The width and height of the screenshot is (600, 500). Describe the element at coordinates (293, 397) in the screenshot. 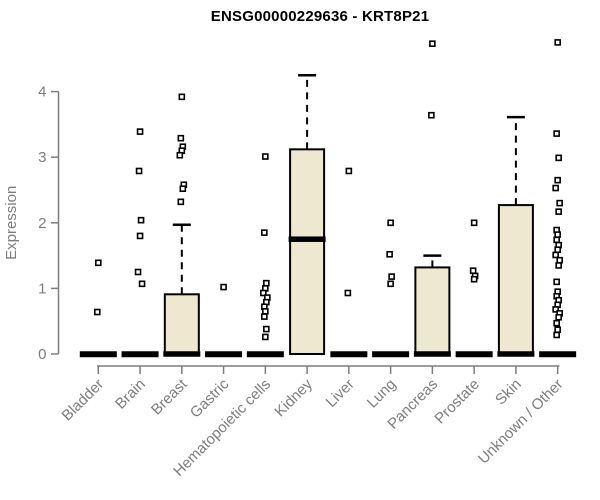

I see `x-tick-label-kidney: Kidney` at that location.